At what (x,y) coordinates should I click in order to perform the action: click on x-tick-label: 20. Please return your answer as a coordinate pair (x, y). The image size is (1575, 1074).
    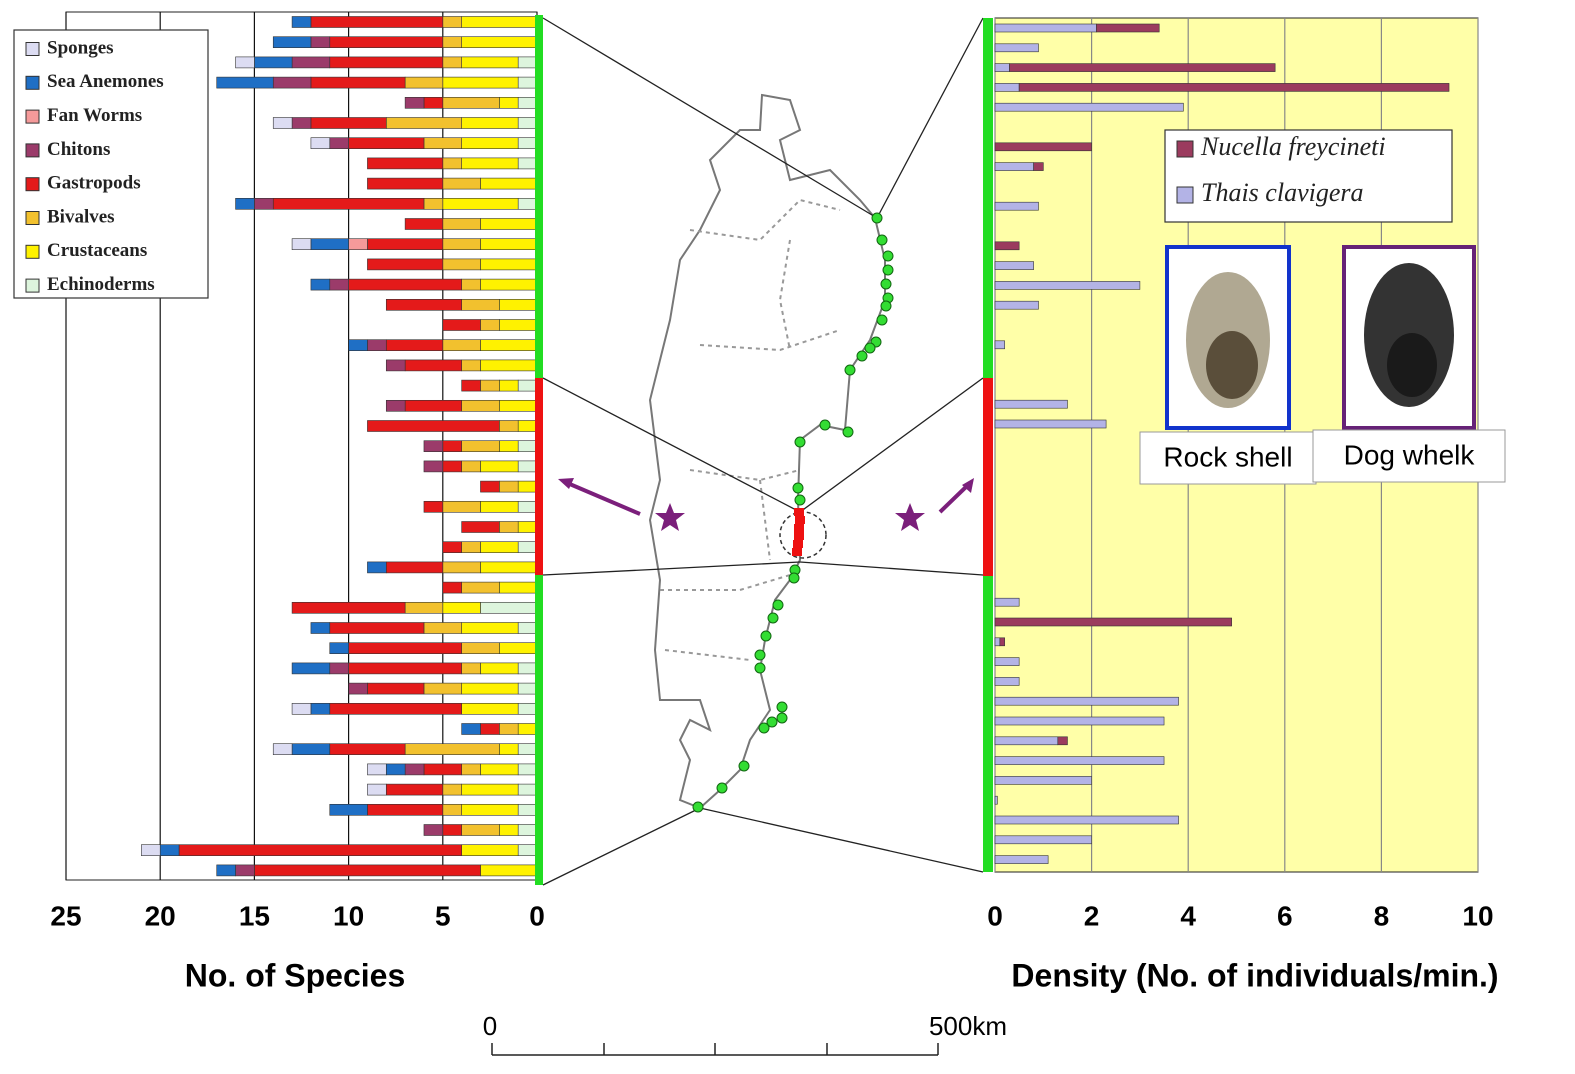
    Looking at the image, I should click on (160, 915).